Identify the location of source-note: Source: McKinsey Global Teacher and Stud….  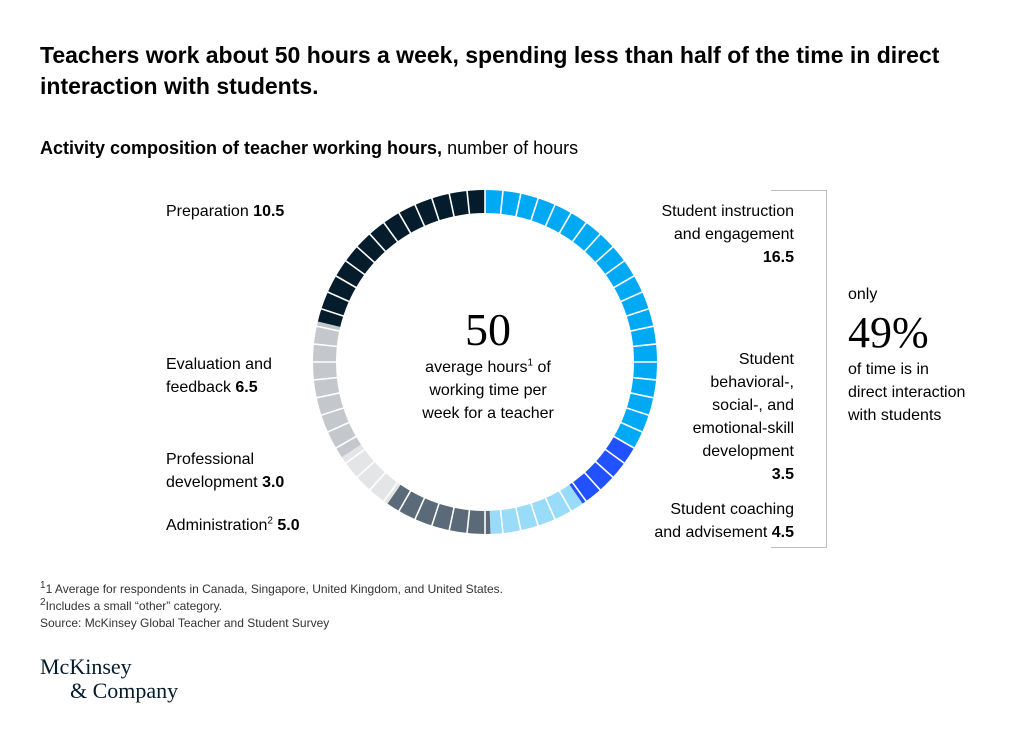
(185, 623).